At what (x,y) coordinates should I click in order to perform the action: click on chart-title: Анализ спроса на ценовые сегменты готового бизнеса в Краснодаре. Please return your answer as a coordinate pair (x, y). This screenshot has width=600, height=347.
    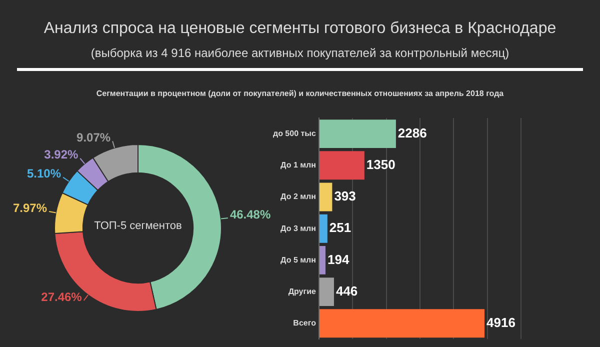
    Looking at the image, I should click on (300, 29).